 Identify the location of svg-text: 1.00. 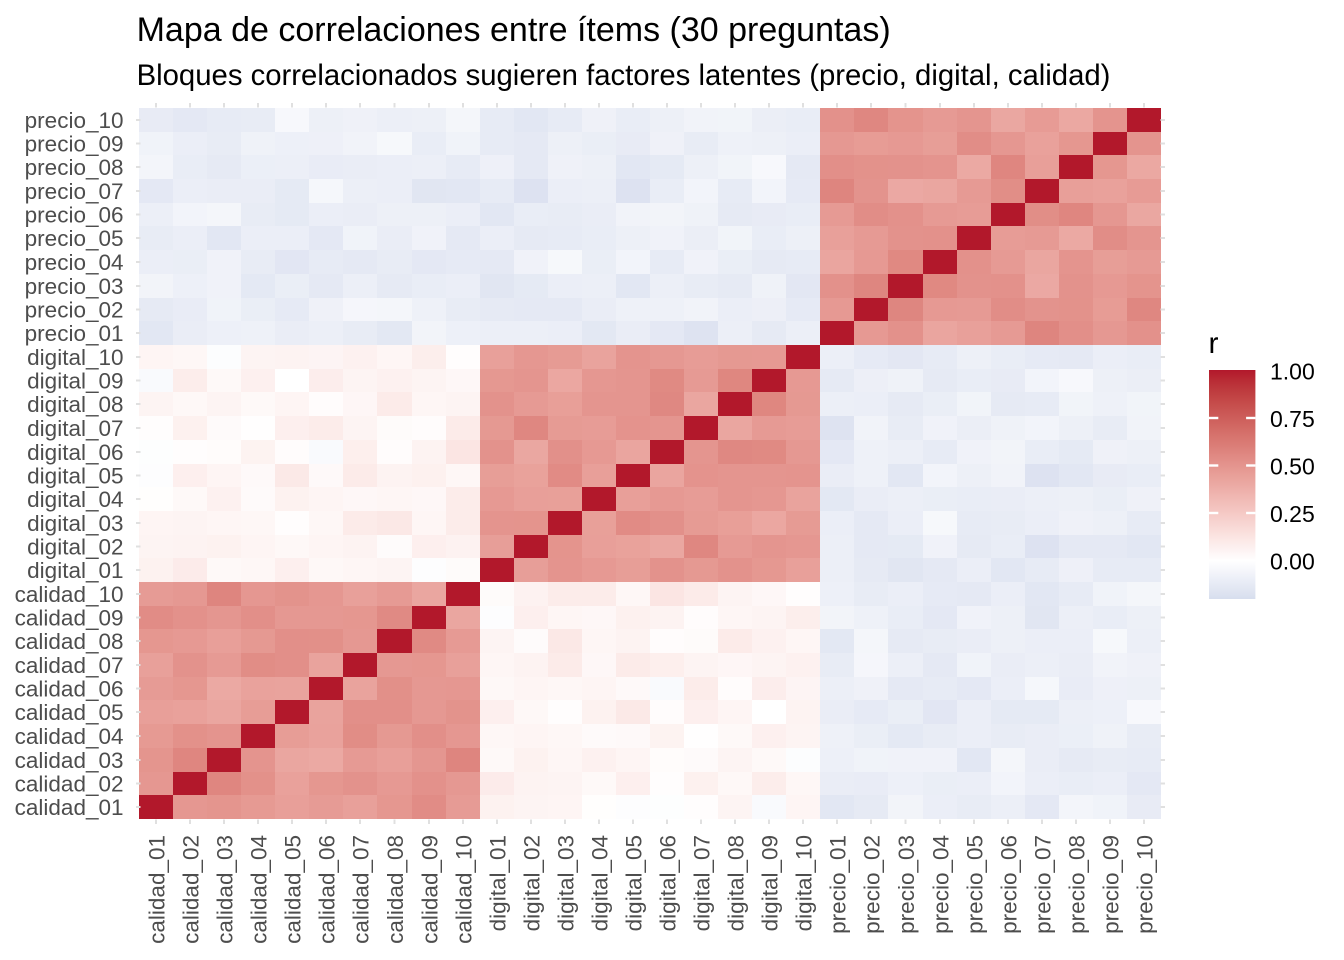
(1292, 372).